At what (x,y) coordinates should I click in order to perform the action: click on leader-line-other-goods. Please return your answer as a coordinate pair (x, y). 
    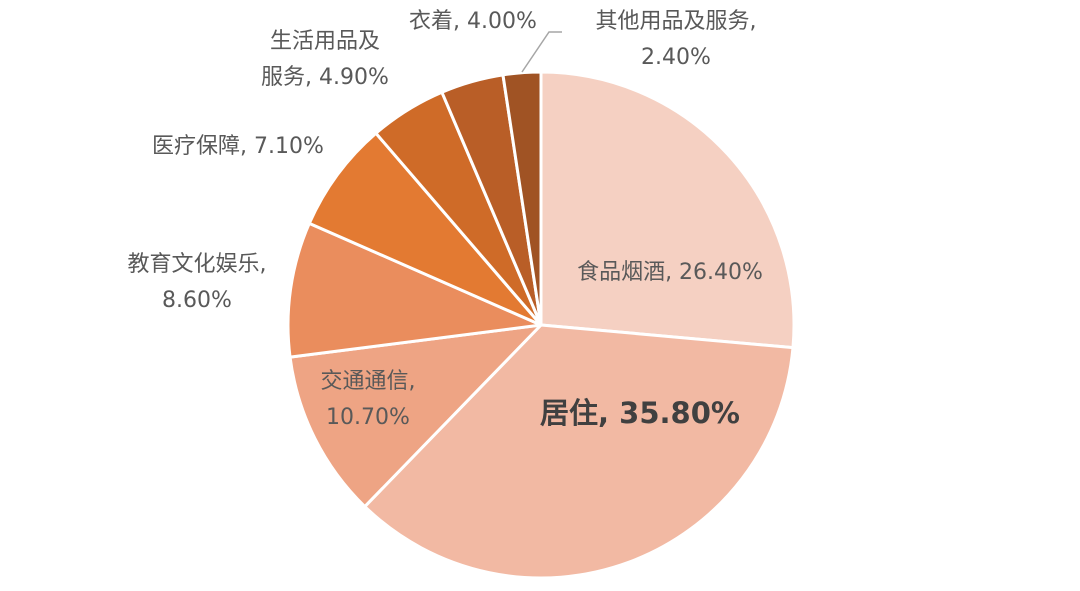
    Looking at the image, I should click on (541, 52).